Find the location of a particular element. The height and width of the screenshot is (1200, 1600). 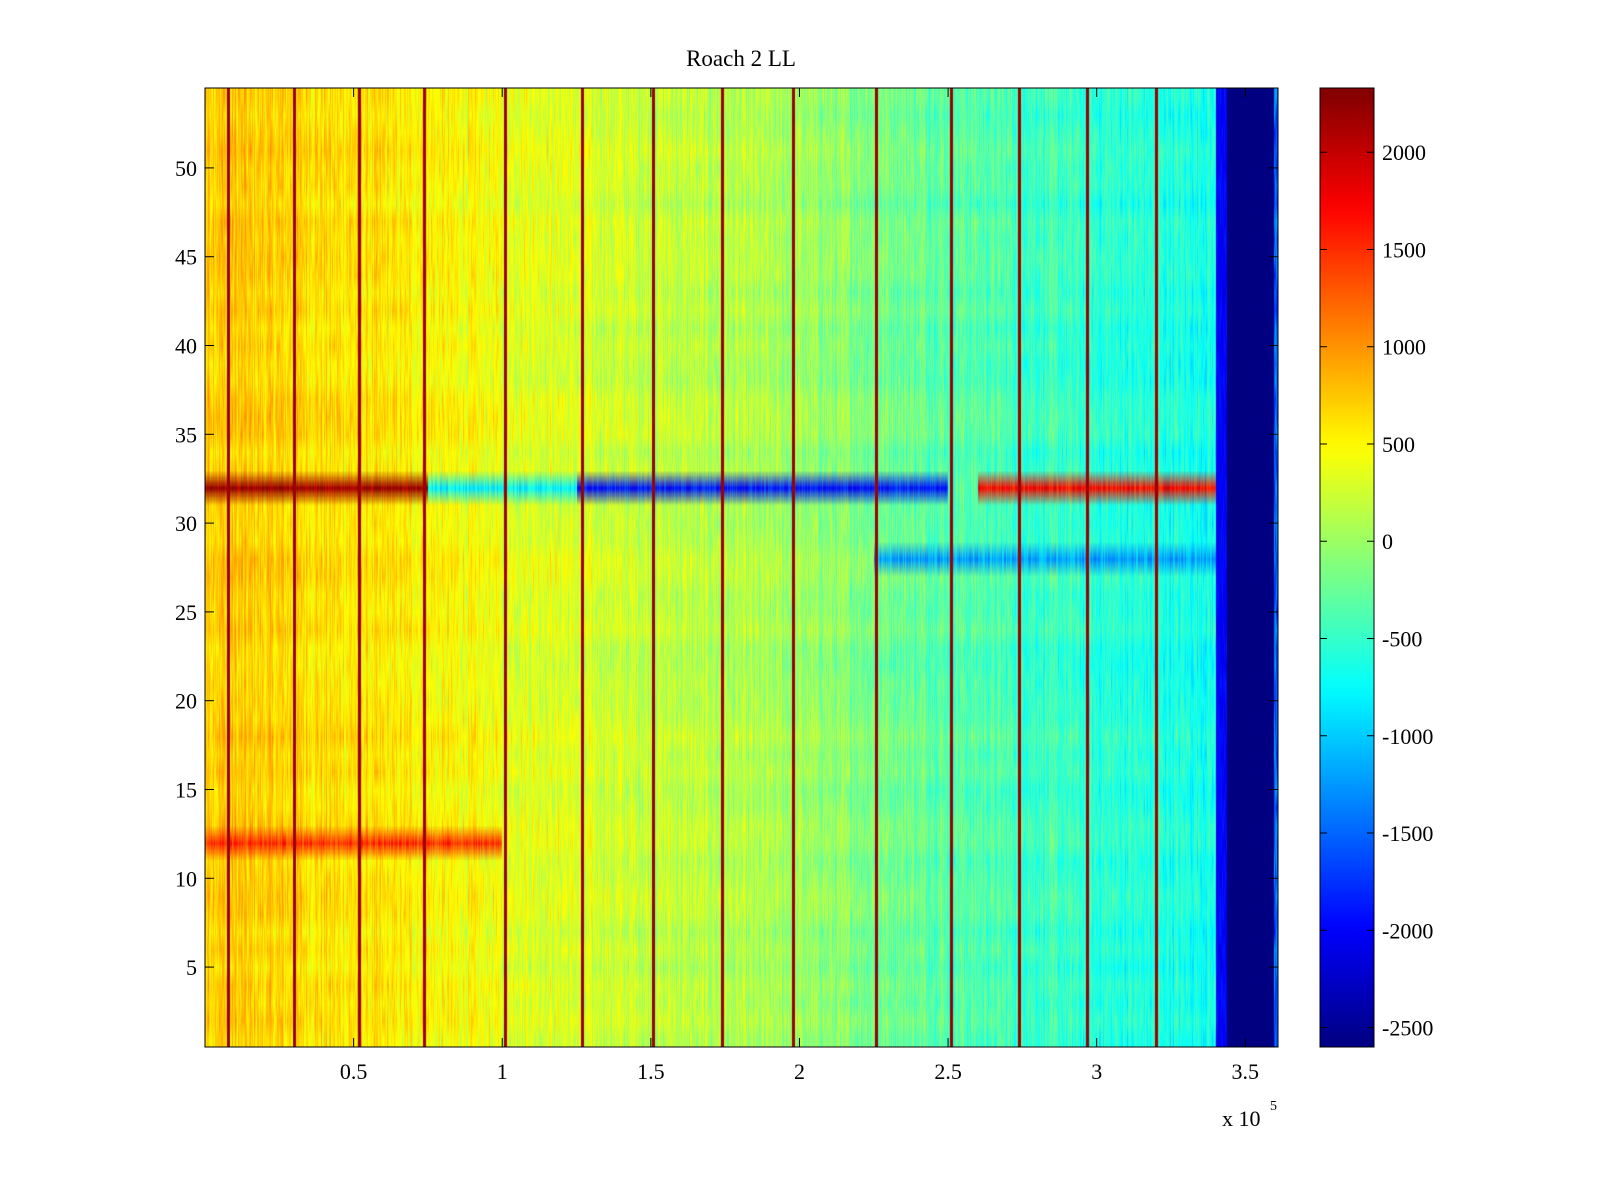

colorbar-gradient is located at coordinates (1347, 567).